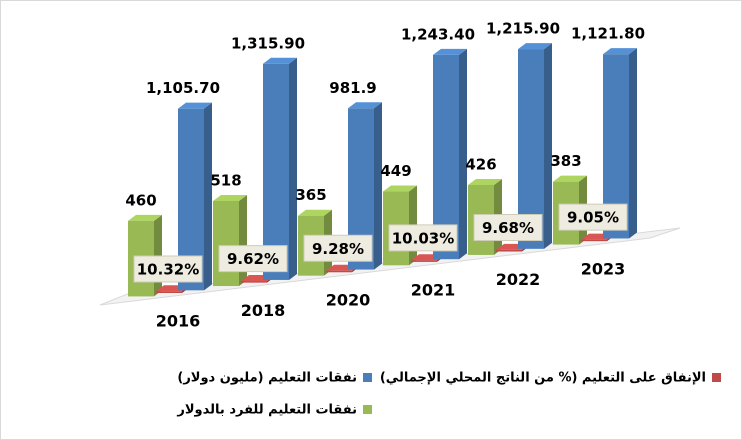 The image size is (742, 440). What do you see at coordinates (178, 320) in the screenshot?
I see `x-tick-label: 2016` at bounding box center [178, 320].